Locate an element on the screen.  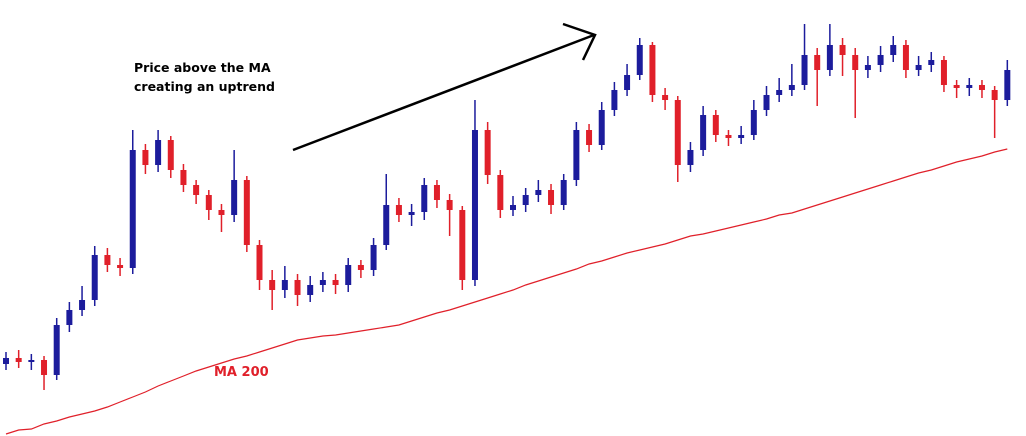
ma-label: MA 200 is located at coordinates (241, 372).